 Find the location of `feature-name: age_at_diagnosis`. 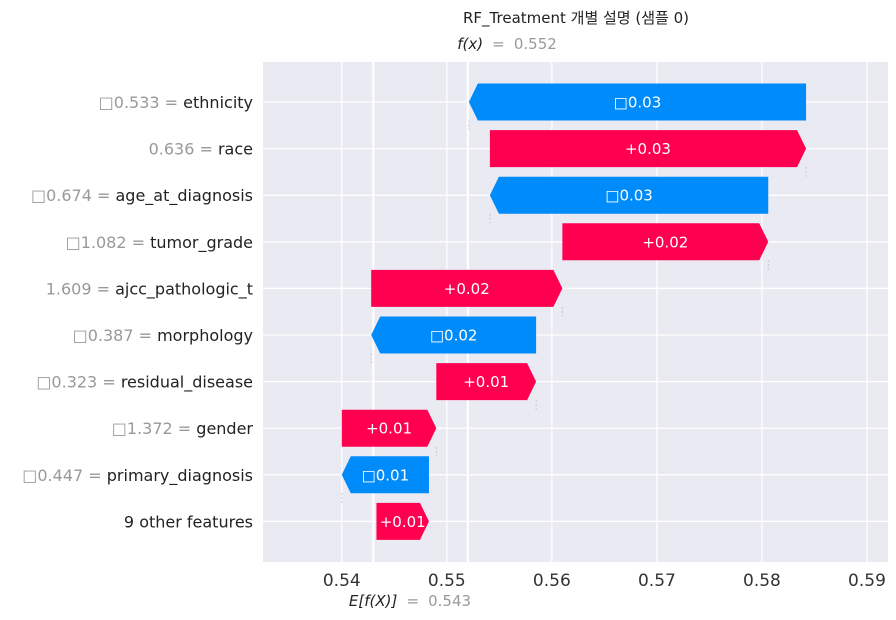

feature-name: age_at_diagnosis is located at coordinates (185, 196).